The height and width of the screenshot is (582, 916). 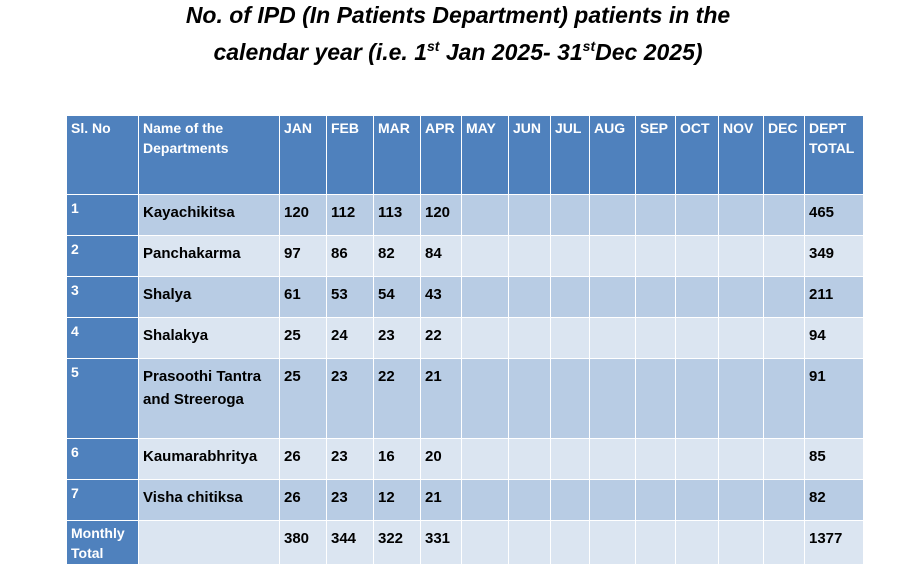 I want to click on header-month-jun: JUN, so click(x=529, y=155).